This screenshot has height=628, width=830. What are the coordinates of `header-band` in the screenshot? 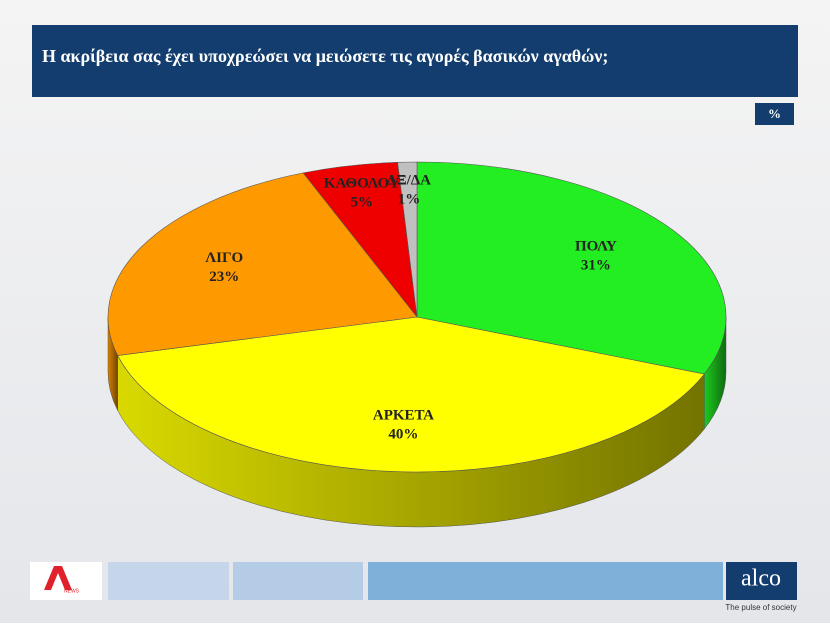 It's located at (415, 61).